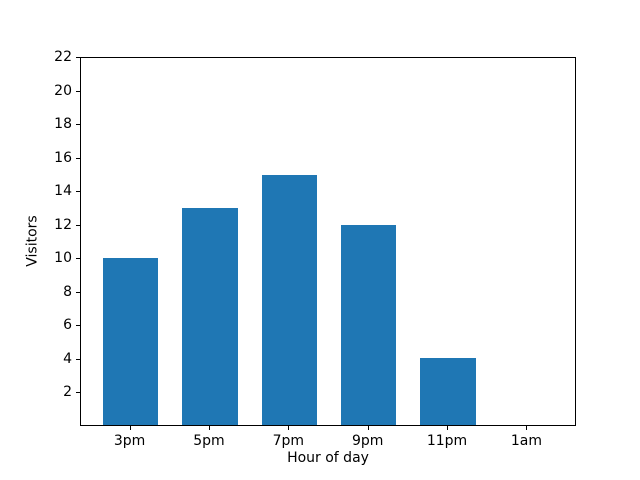 The width and height of the screenshot is (640, 480). Describe the element at coordinates (289, 299) in the screenshot. I see `bar-7pm` at that location.